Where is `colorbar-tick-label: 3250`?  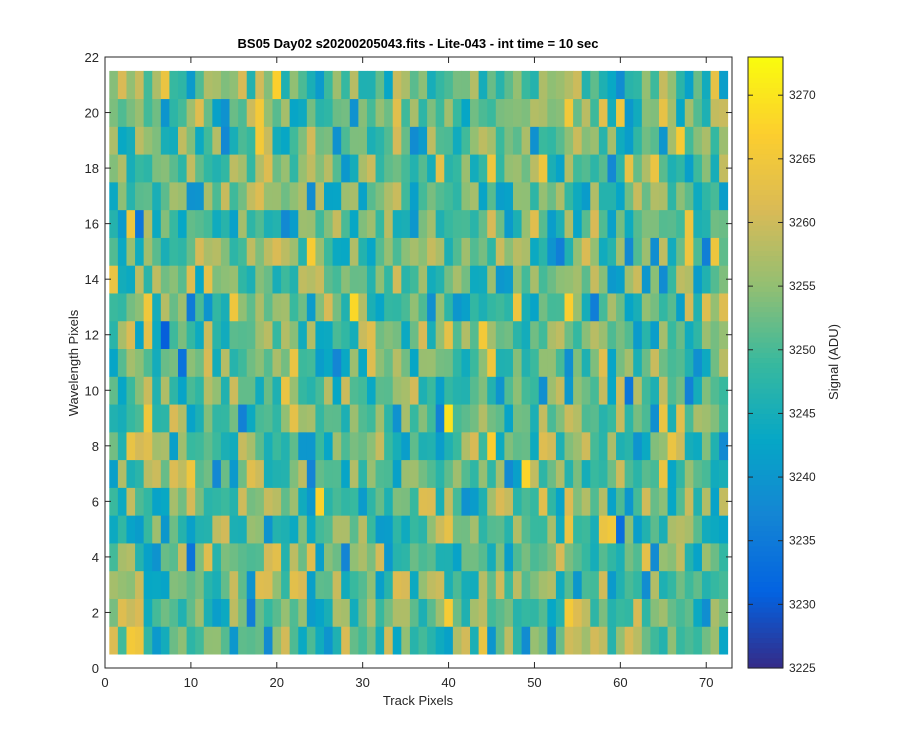 colorbar-tick-label: 3250 is located at coordinates (802, 350).